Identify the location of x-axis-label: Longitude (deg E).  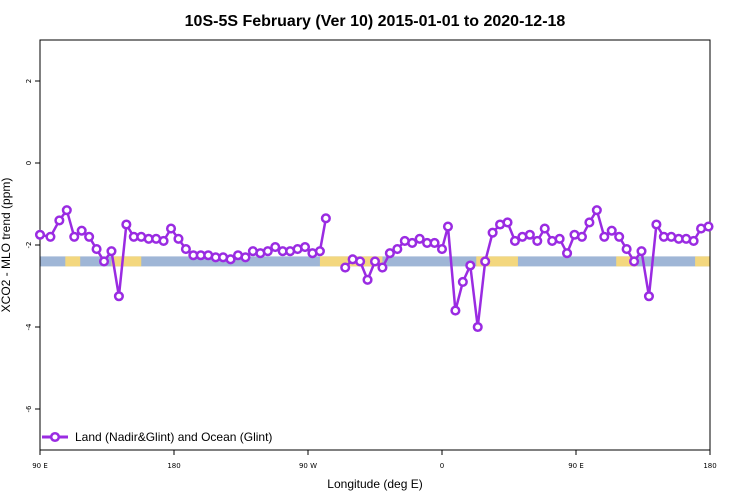
(374, 484).